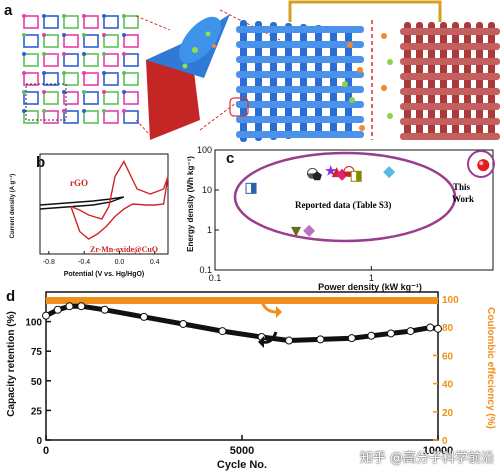 This screenshot has height=474, width=500. Describe the element at coordinates (448, 356) in the screenshot. I see `cycling-y2-tick-label: 60` at that location.